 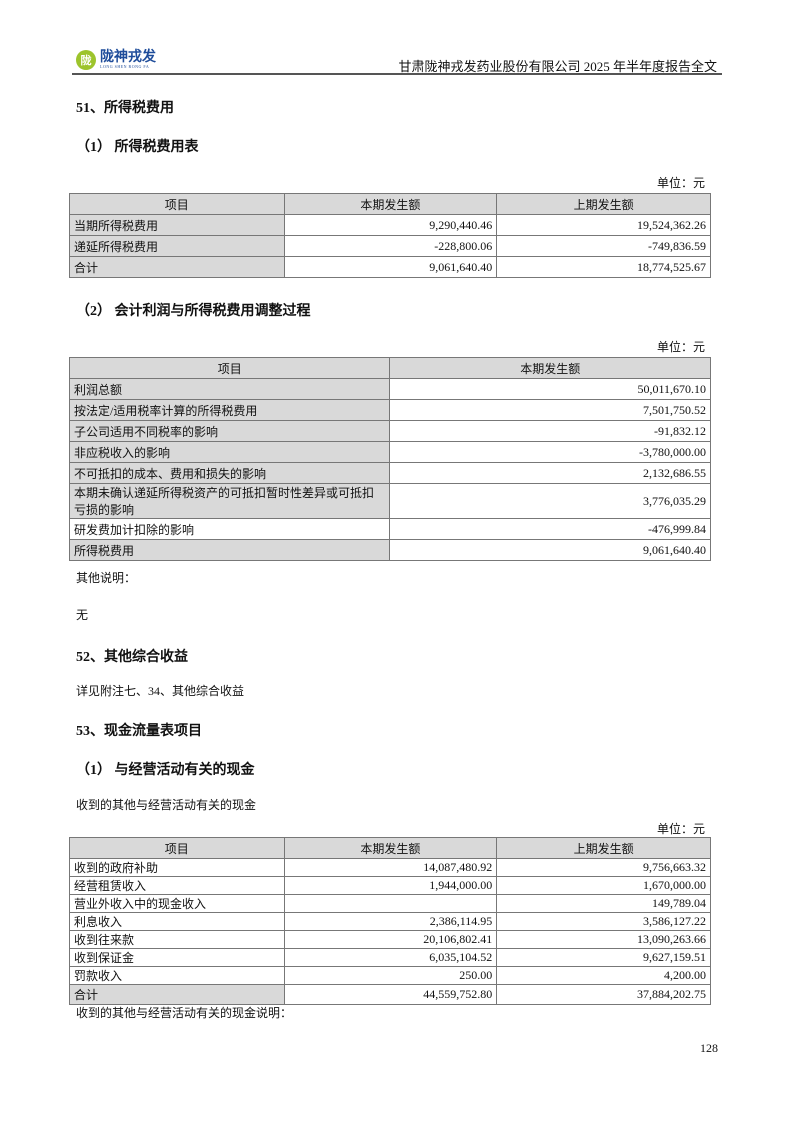 I want to click on table-header-row: 项目 本期发生额, so click(x=389, y=368).